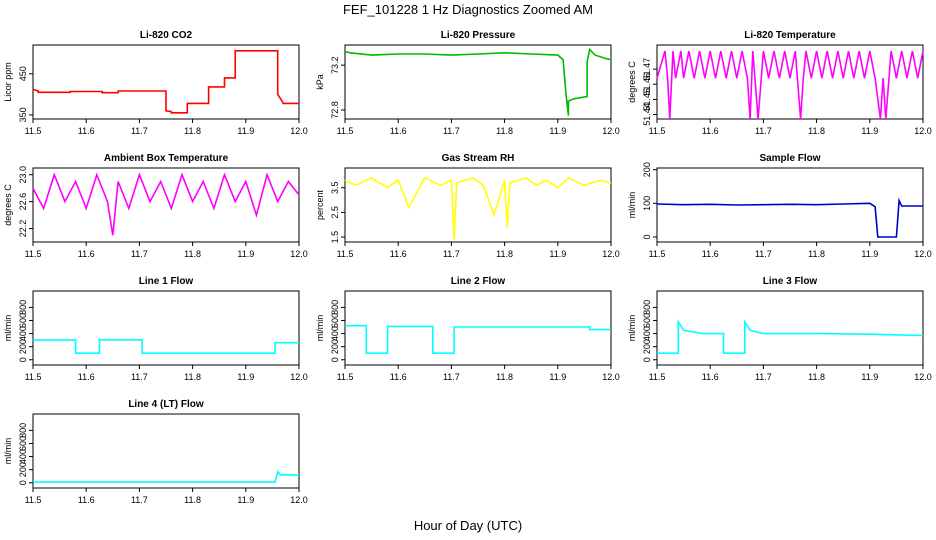 Image resolution: width=936 pixels, height=540 pixels. Describe the element at coordinates (320, 82) in the screenshot. I see `y-axis-label: kPa` at that location.